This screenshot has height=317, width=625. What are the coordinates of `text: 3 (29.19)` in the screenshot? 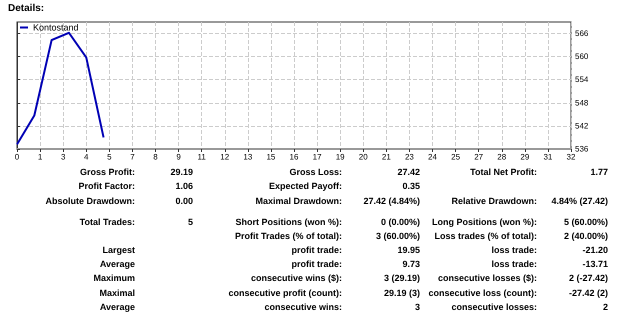 It's located at (402, 278).